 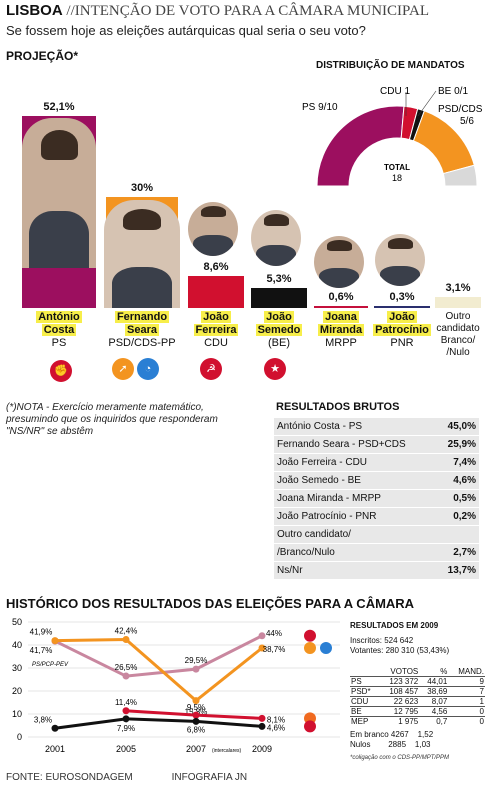 What do you see at coordinates (341, 444) in the screenshot?
I see `raw-results-label: Fernando Seara - PSD+CDS` at bounding box center [341, 444].